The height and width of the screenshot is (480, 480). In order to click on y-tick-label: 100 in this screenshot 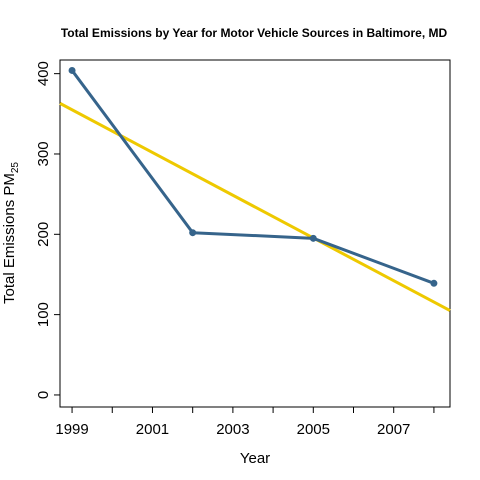, I will do `click(43, 314)`.